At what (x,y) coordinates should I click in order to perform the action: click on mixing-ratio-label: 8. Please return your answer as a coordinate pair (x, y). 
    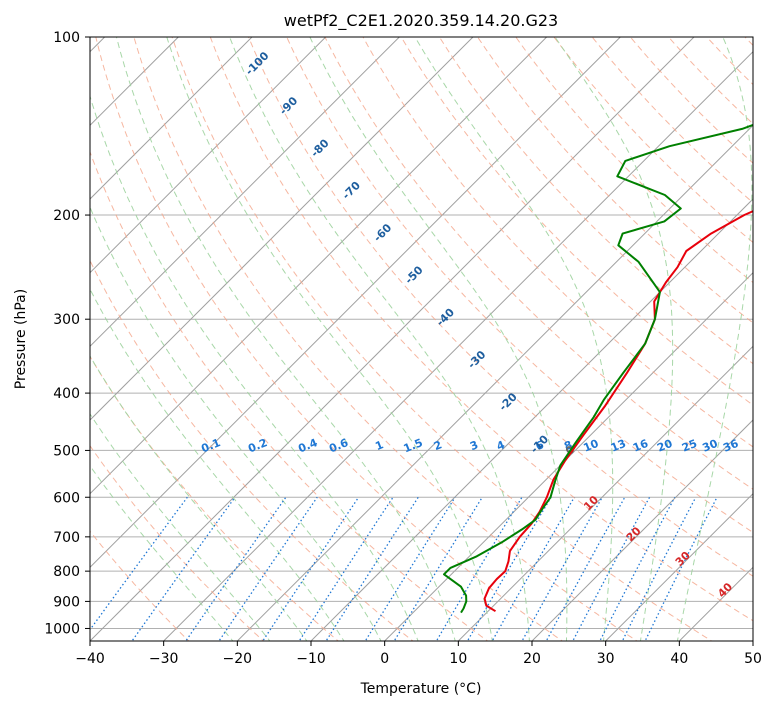
    Looking at the image, I should click on (568, 445).